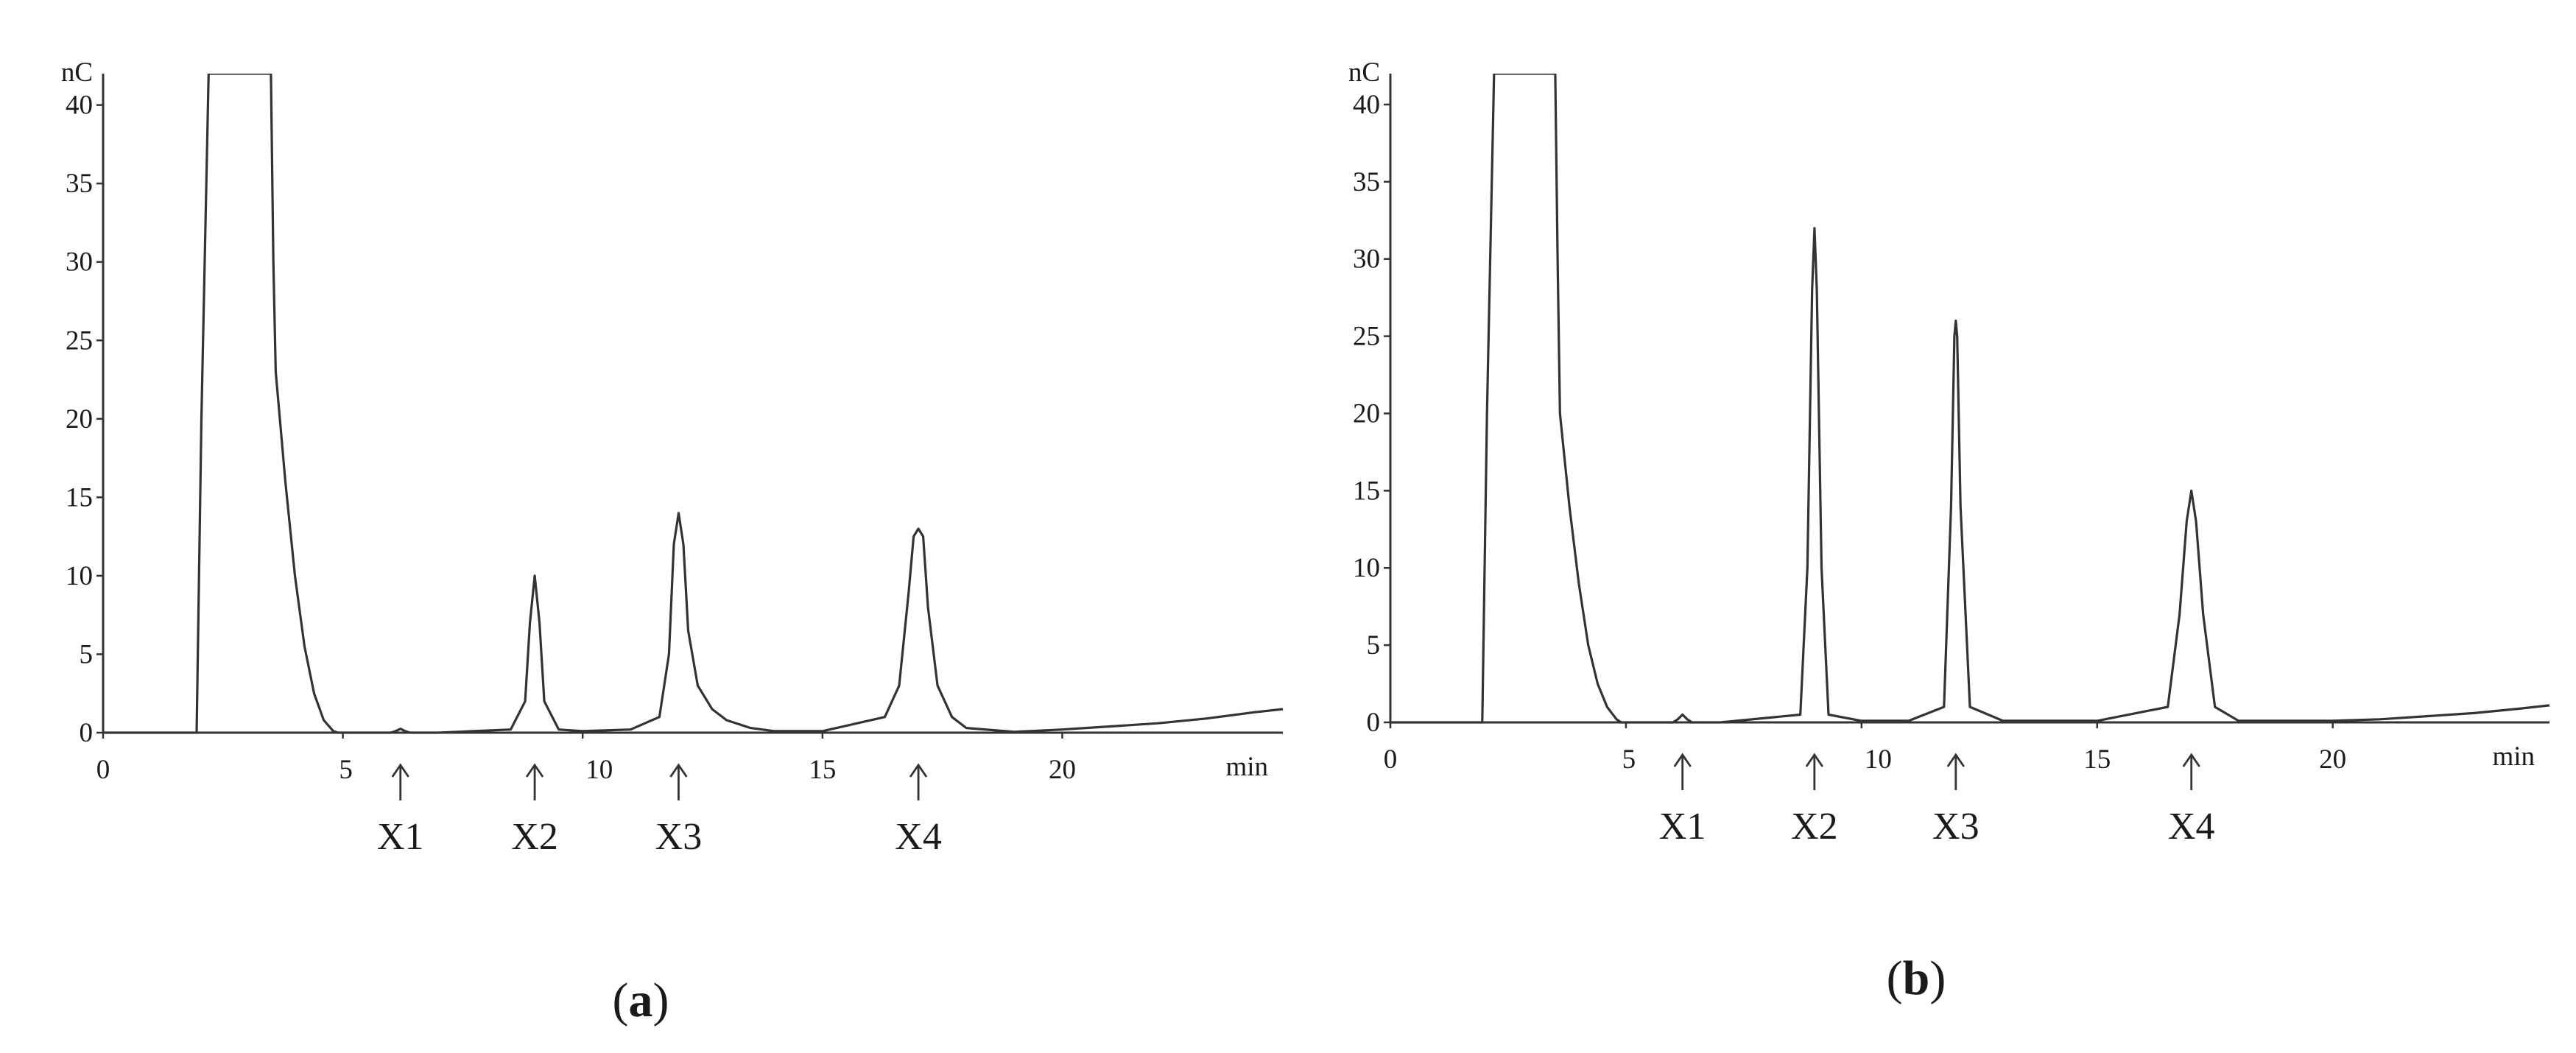 The image size is (2576, 1053). I want to click on panel-letter: a, so click(641, 1000).